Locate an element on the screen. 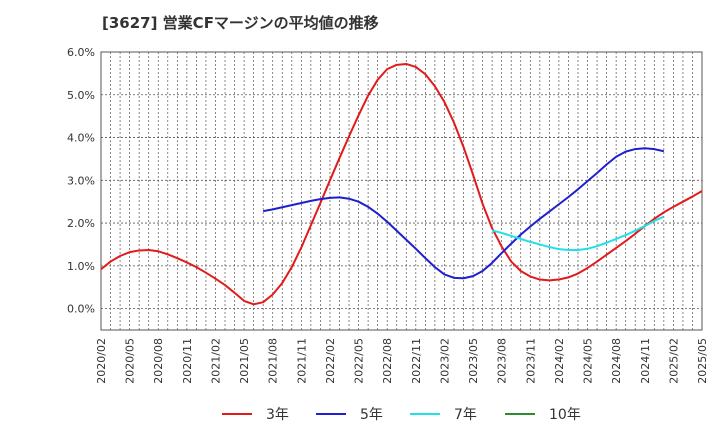 The height and width of the screenshot is (440, 720). x-tick-label: 2024/11 is located at coordinates (645, 361).